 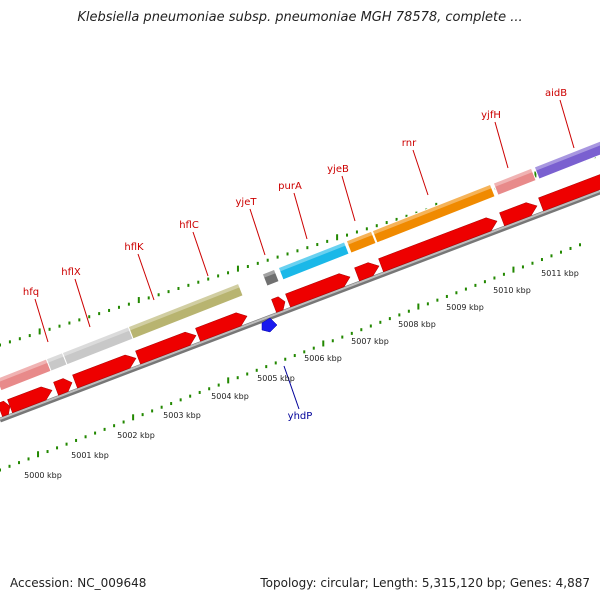 What do you see at coordinates (269, 325) in the screenshot?
I see `gene-block-yhdP` at bounding box center [269, 325].